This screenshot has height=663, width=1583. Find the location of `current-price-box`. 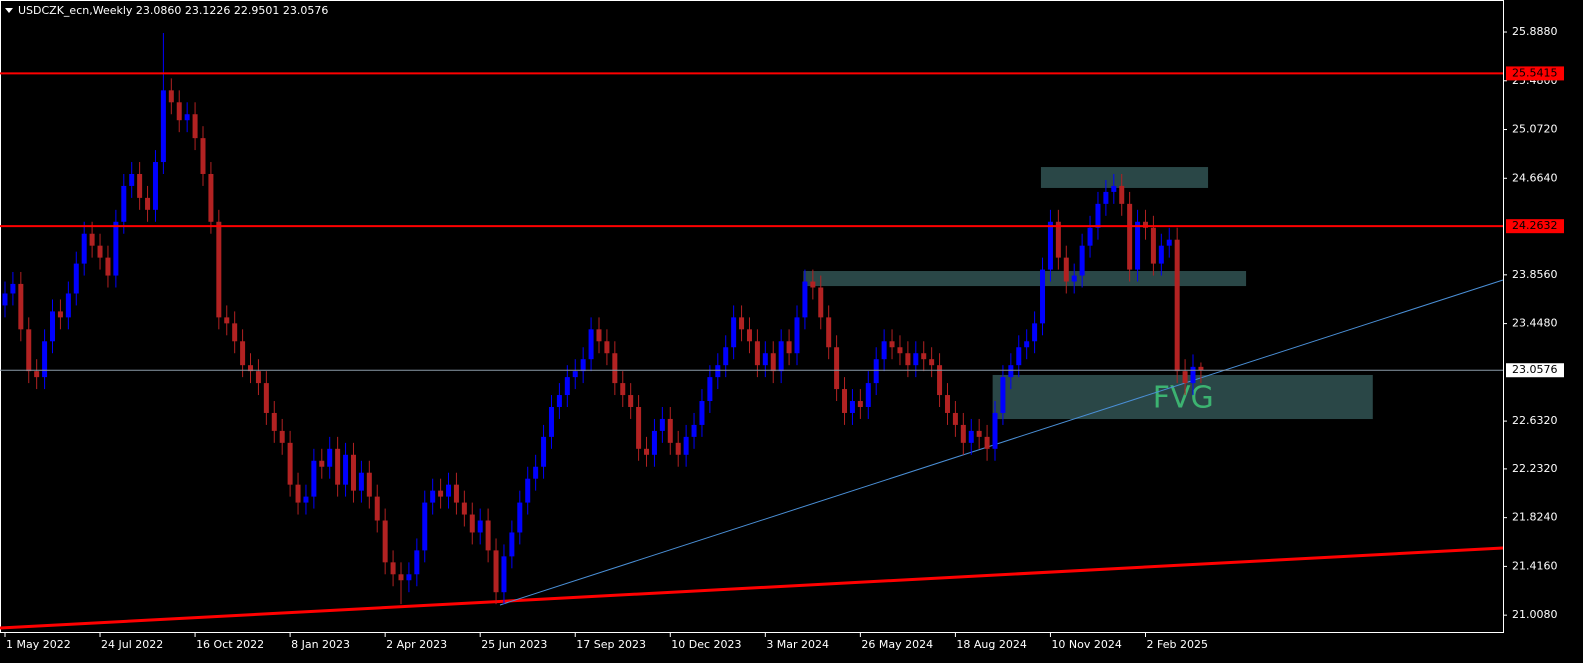

current-price-box is located at coordinates (1535, 370).